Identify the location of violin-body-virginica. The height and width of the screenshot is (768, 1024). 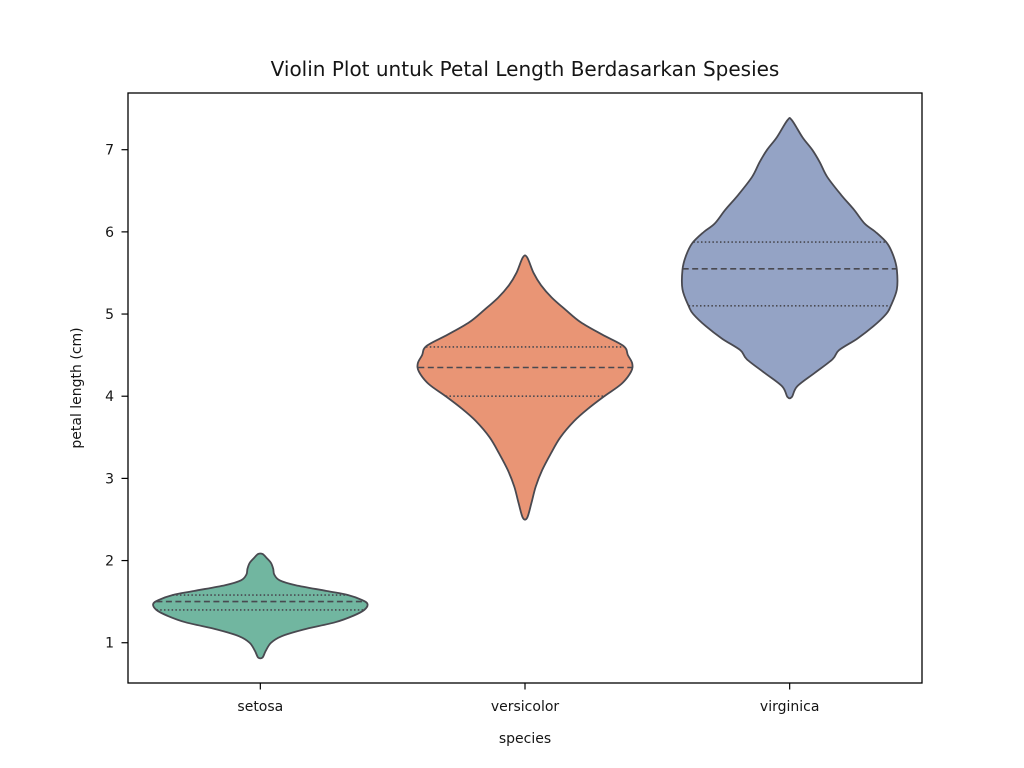
(789, 258).